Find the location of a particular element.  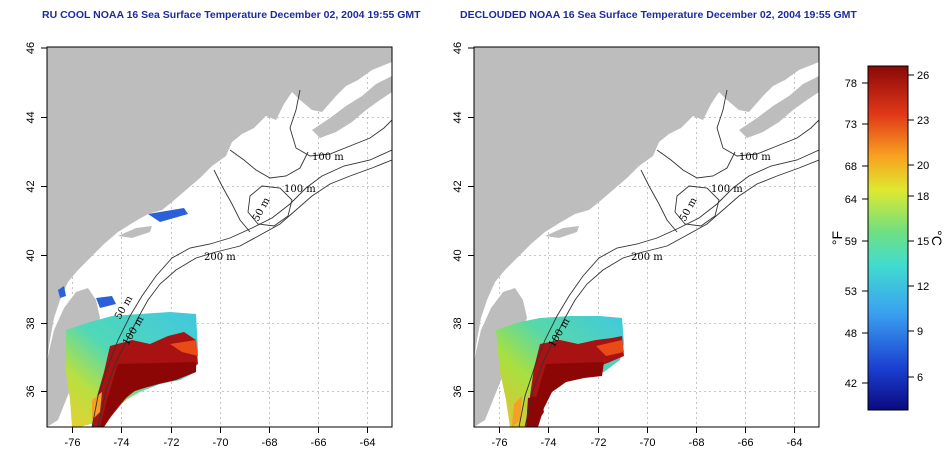

colorbar-tick-marks is located at coordinates (888, 229).